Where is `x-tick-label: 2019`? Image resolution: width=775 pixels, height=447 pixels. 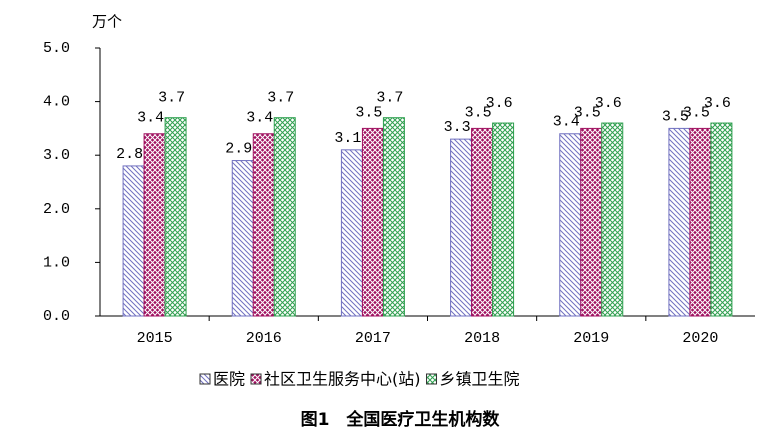
x-tick-label: 2019 is located at coordinates (591, 338).